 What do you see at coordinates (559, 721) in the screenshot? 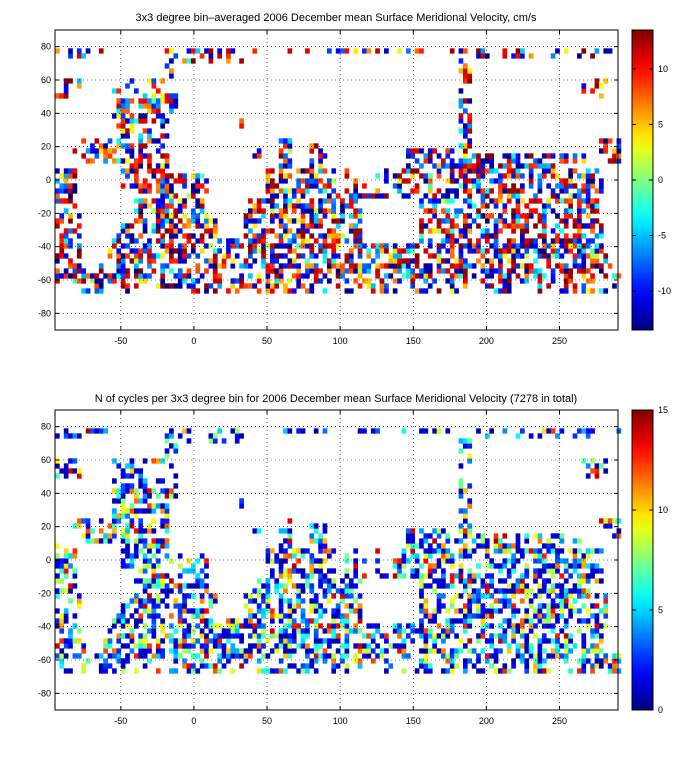
I see `x-tick-label: 250` at bounding box center [559, 721].